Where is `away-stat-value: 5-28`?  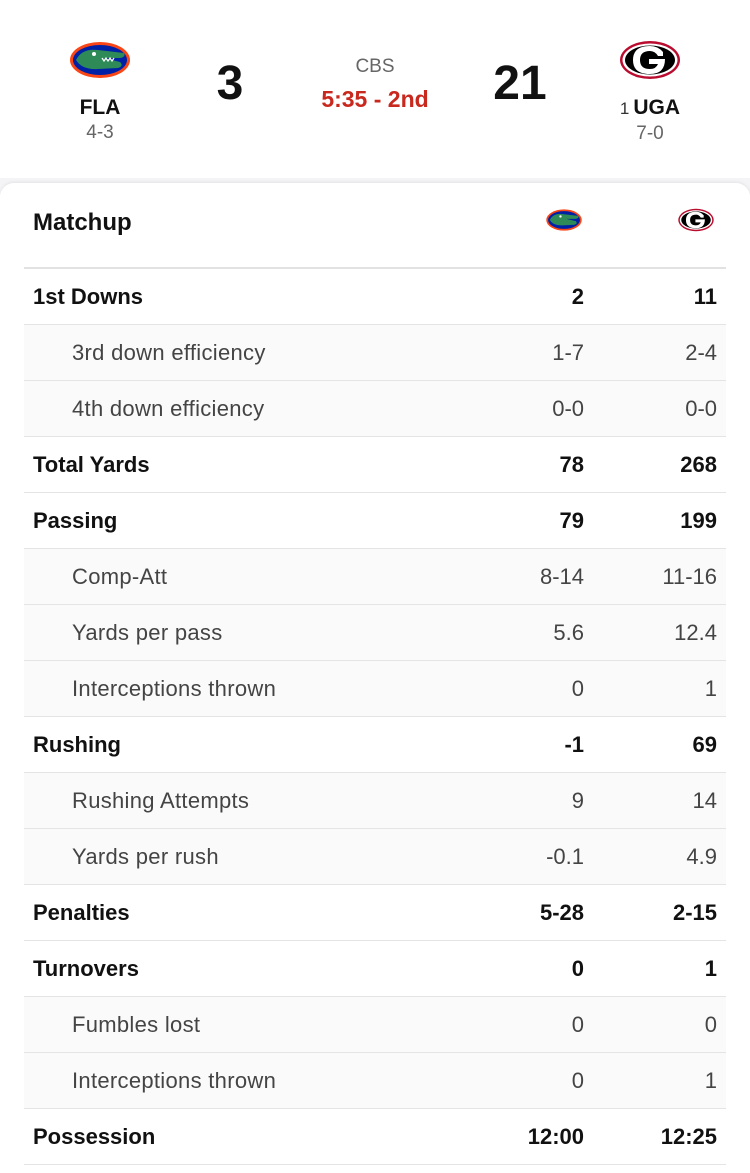 away-stat-value: 5-28 is located at coordinates (561, 912).